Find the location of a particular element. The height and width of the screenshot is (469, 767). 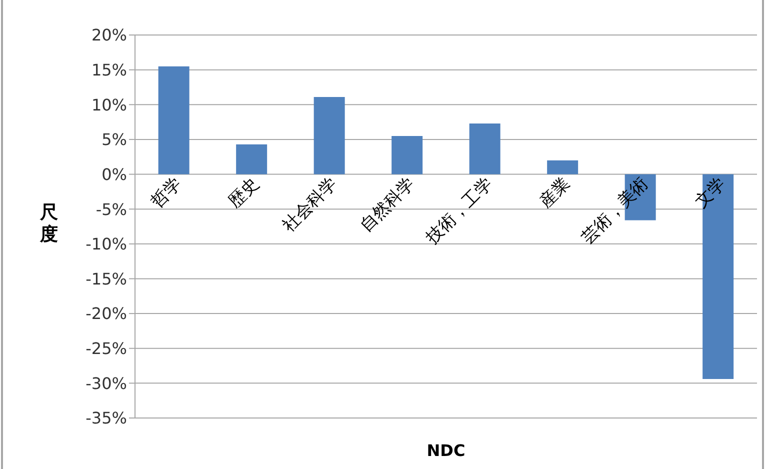

y-tick-label: -5% is located at coordinates (111, 209).